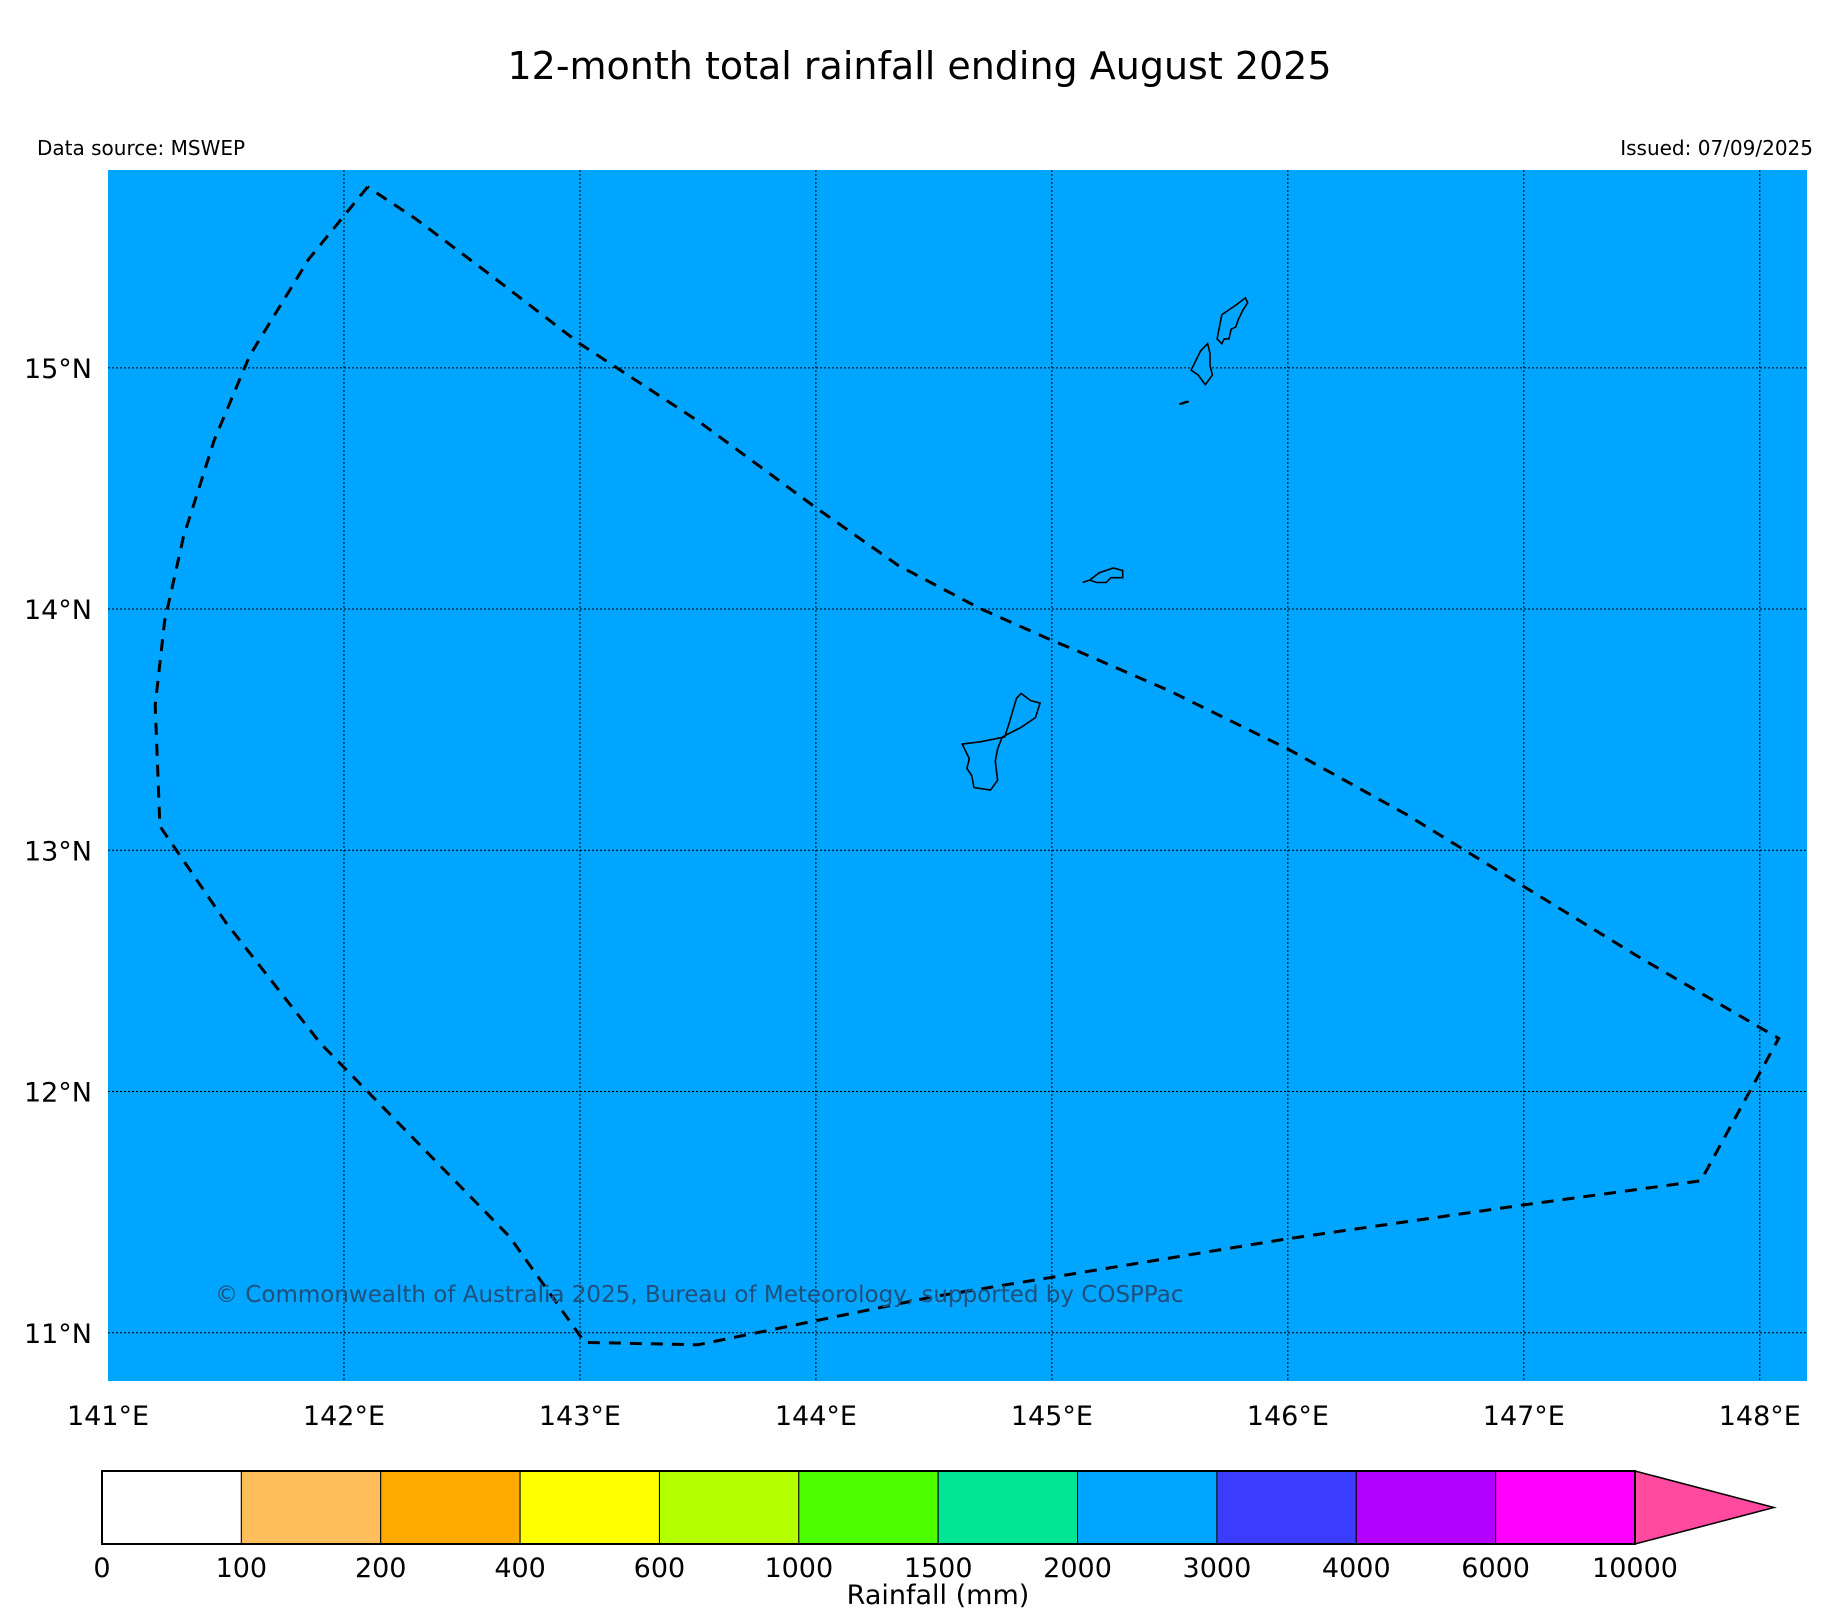 This screenshot has height=1609, width=1839. Describe the element at coordinates (108, 1416) in the screenshot. I see `longitude-tick-label: 141°E` at that location.